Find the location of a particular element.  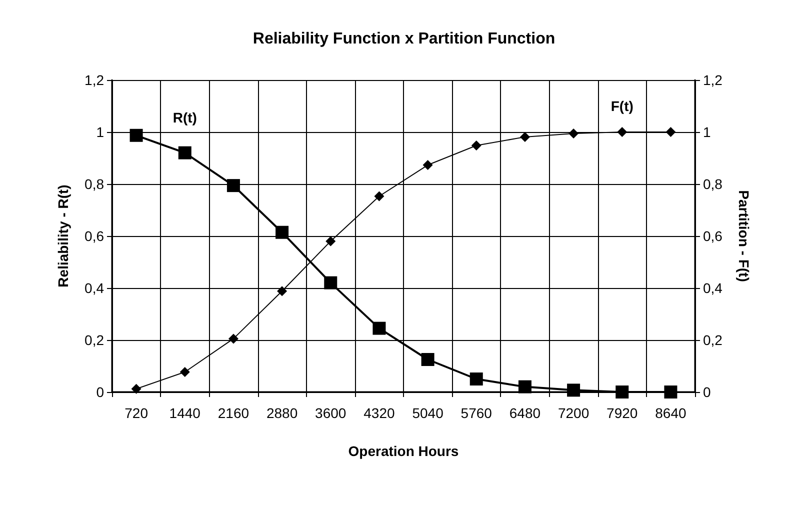

x-tick-label: 2880 is located at coordinates (282, 413).